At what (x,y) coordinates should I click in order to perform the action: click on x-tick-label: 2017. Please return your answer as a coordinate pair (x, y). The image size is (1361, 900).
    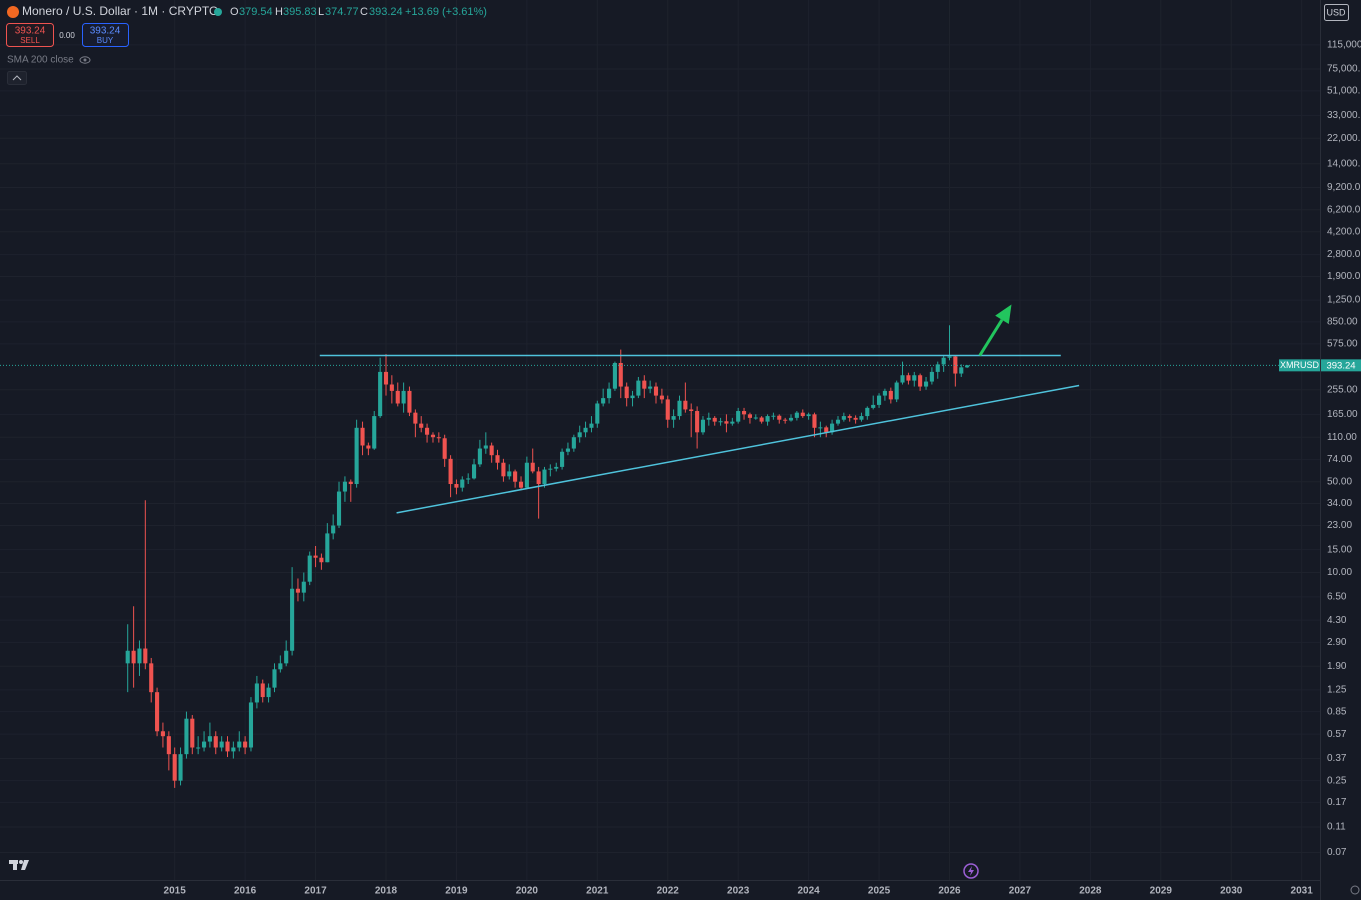
    Looking at the image, I should click on (315, 891).